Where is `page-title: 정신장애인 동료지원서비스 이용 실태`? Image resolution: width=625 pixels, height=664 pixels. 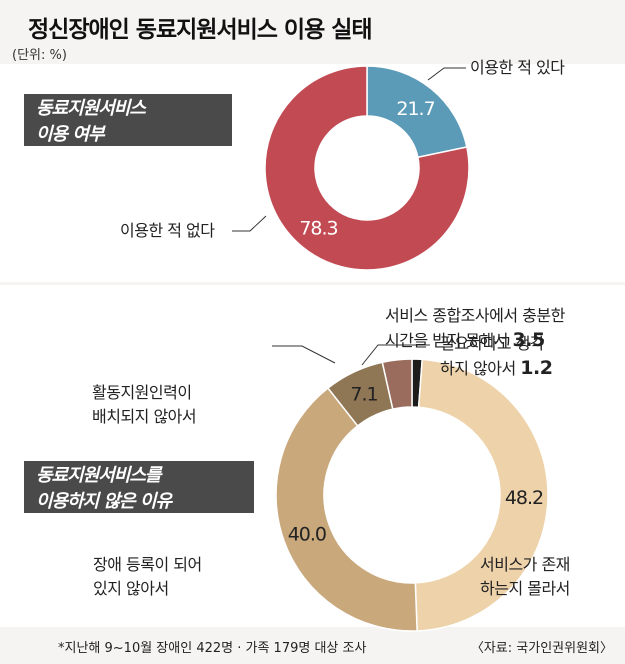
page-title: 정신장애인 동료지원서비스 이용 실태 is located at coordinates (200, 30).